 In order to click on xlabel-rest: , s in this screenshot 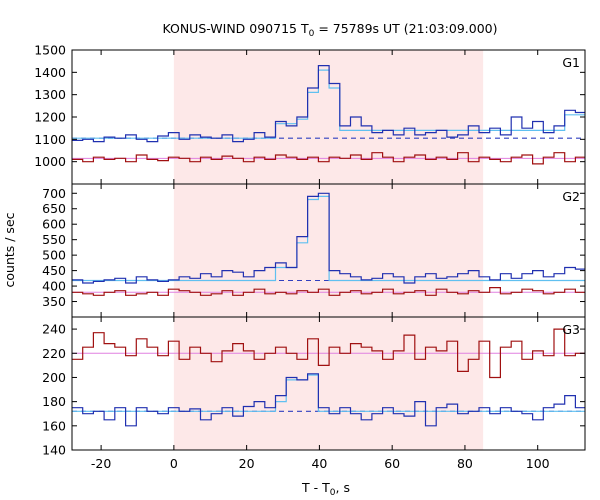, I will do `click(343, 487)`.